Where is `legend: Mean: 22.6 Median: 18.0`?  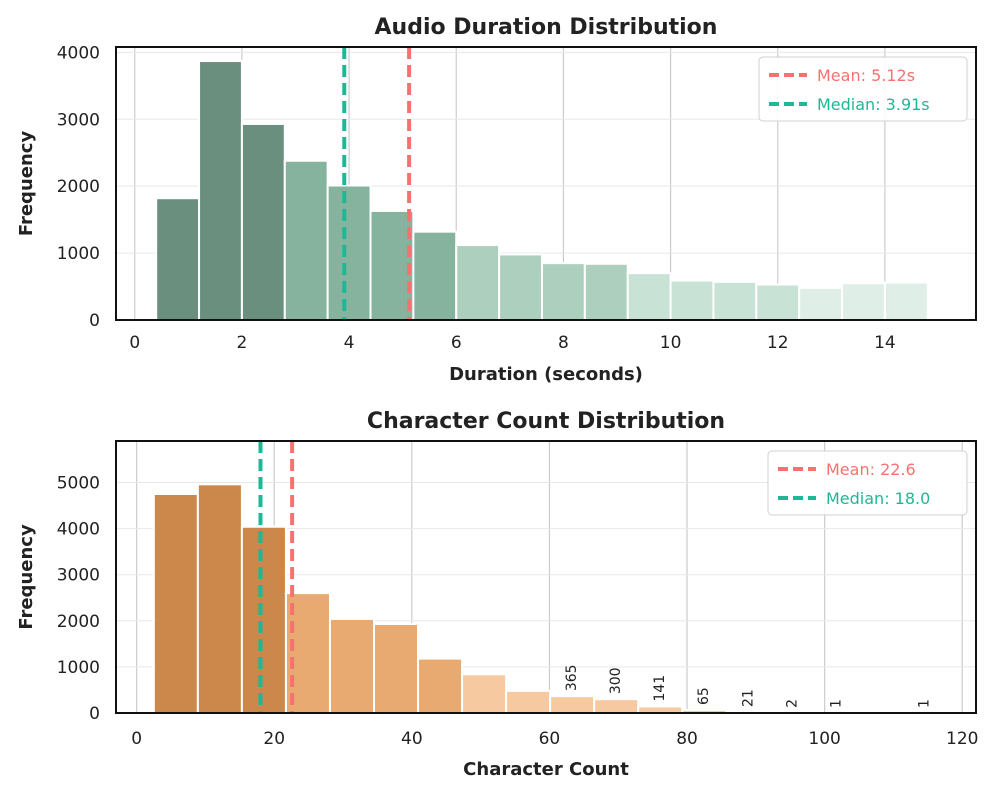
legend: Mean: 22.6 Median: 18.0 is located at coordinates (867, 483).